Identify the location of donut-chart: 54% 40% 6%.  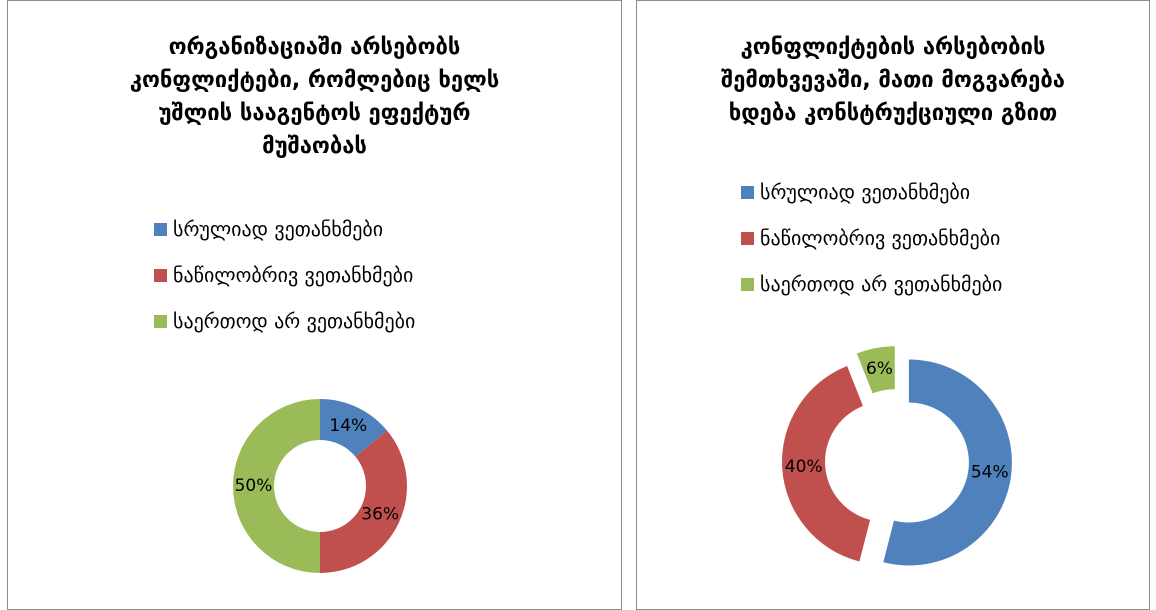
(897, 456).